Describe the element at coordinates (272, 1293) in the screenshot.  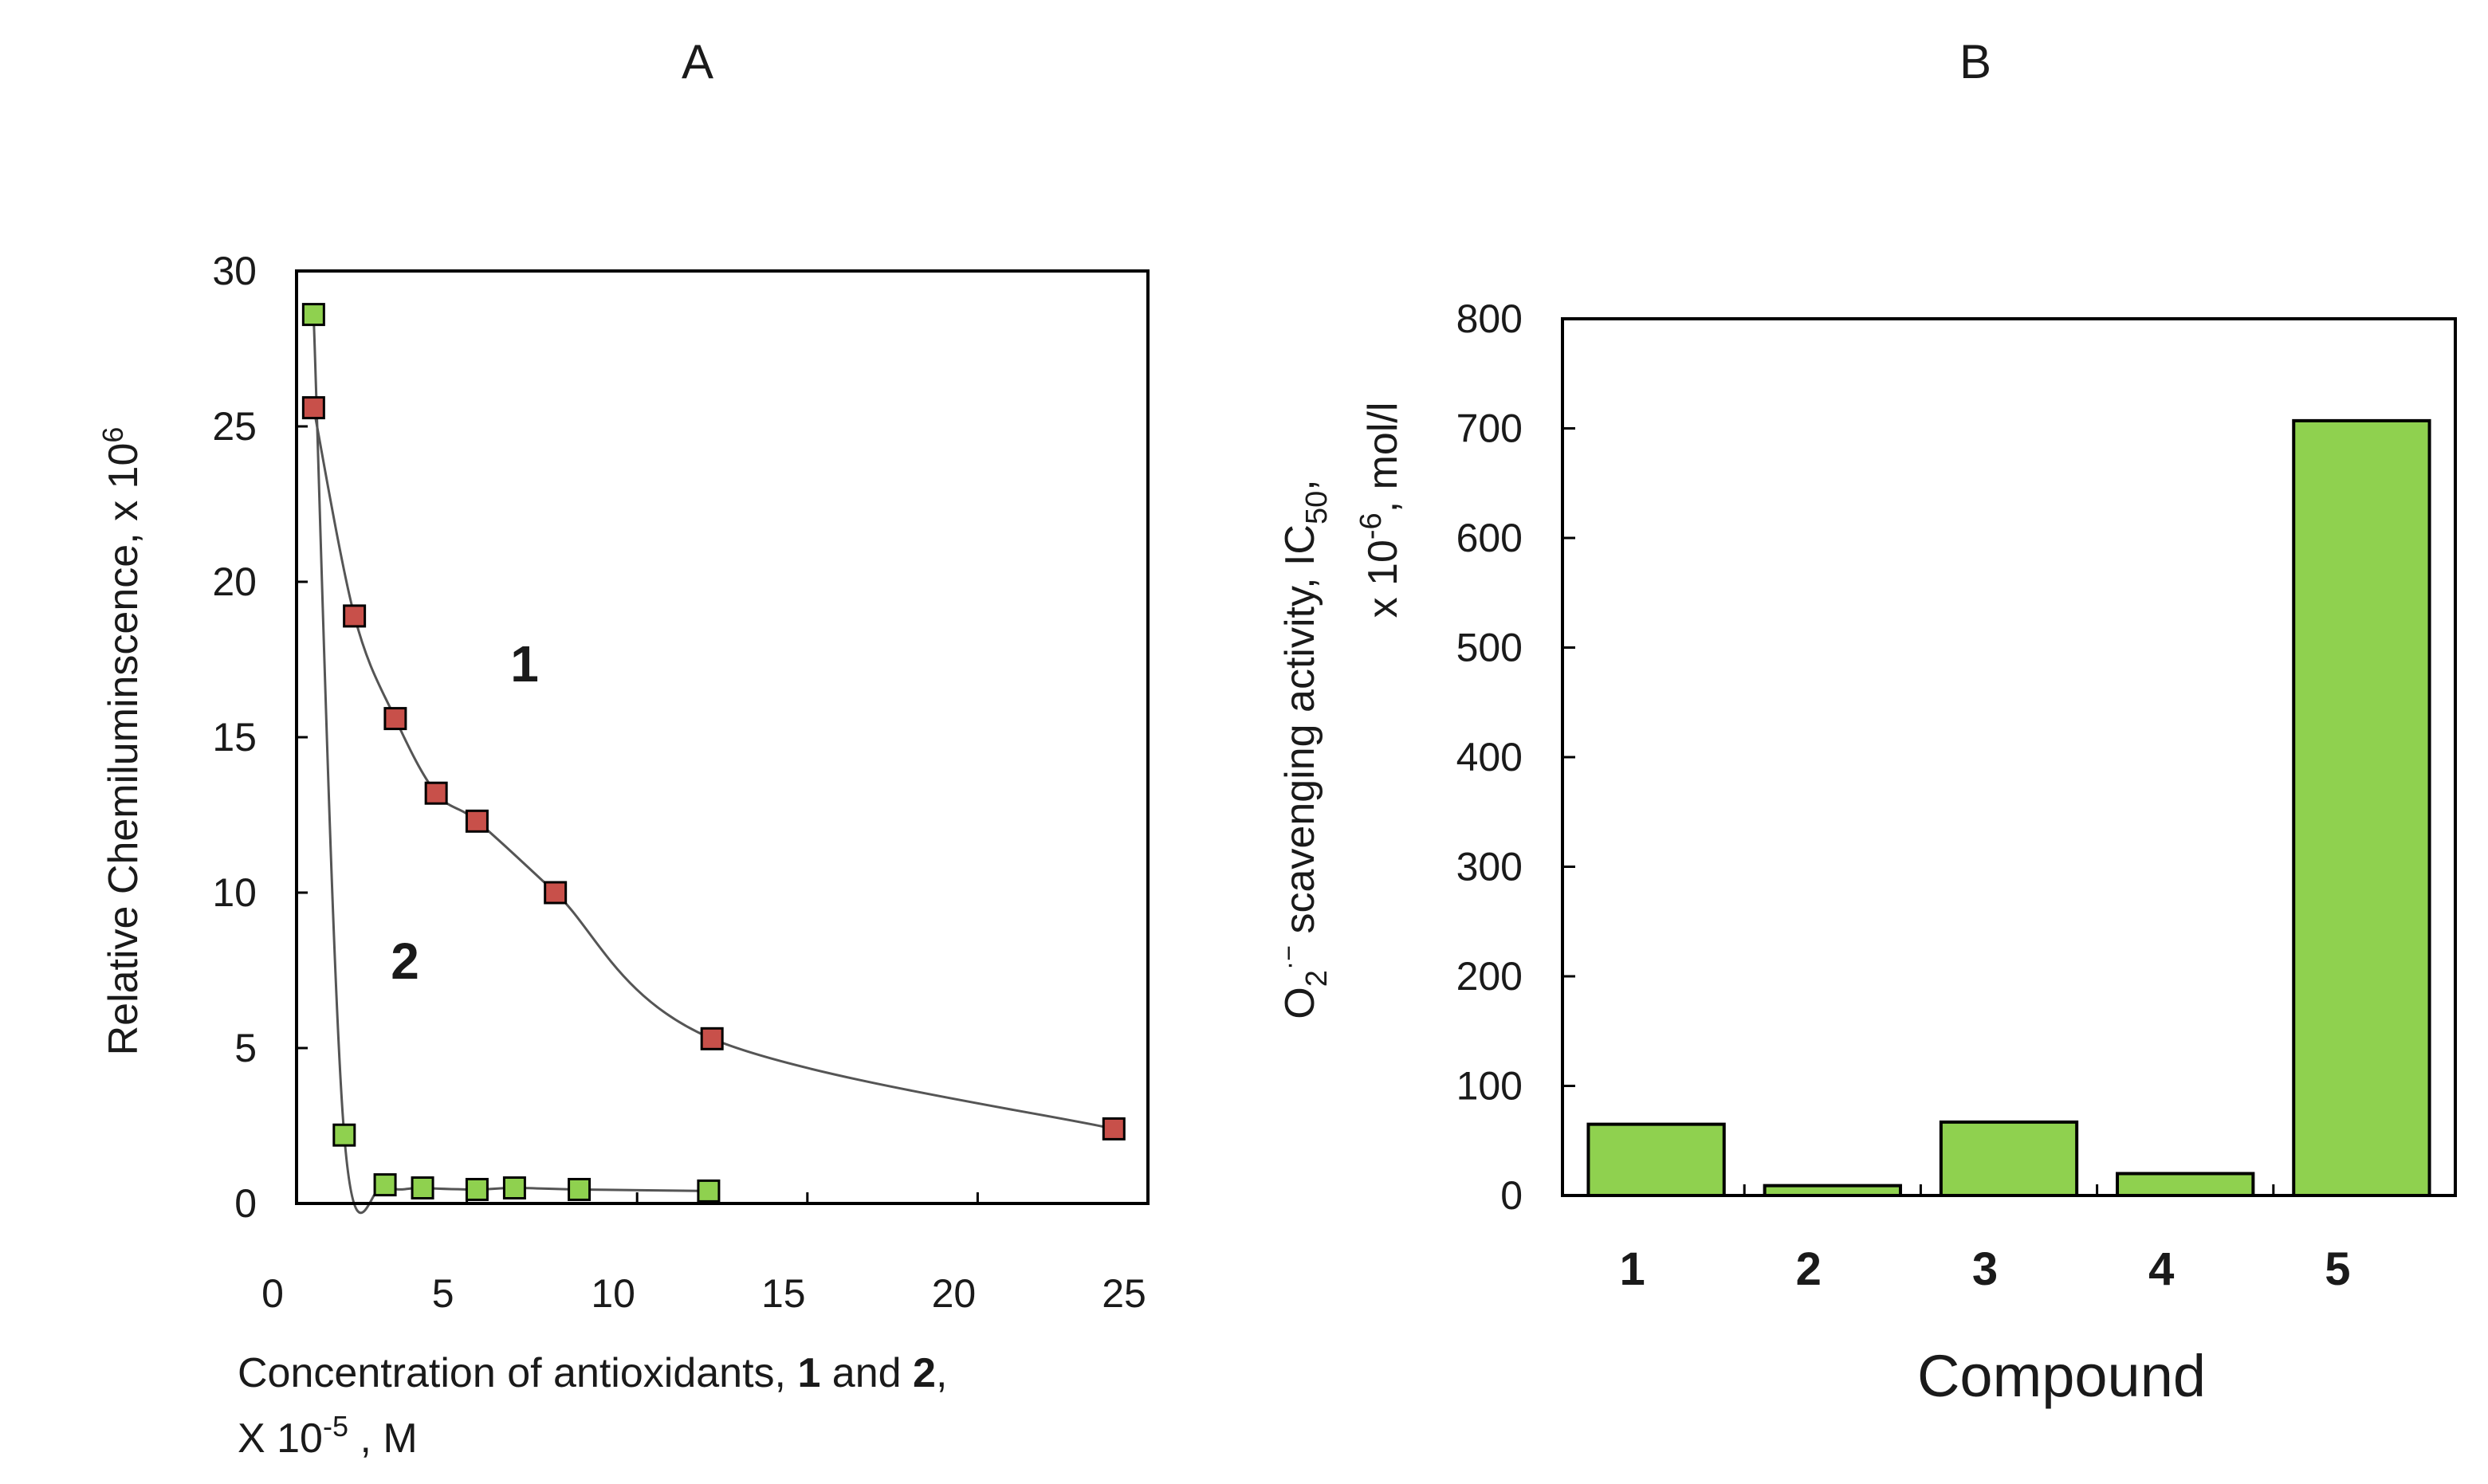
I see `panel-a-x-tick-label: 0` at that location.